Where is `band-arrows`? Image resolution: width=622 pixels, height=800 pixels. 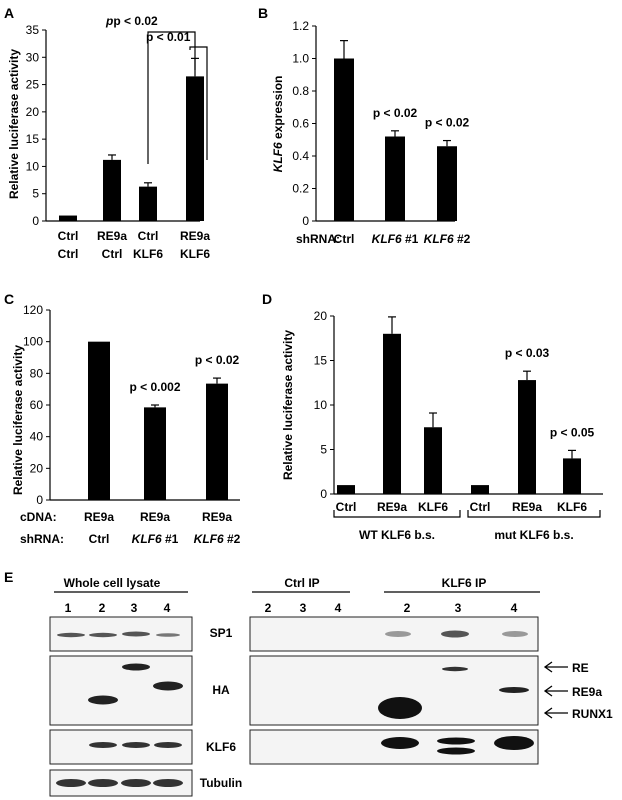 band-arrows is located at coordinates (555, 690).